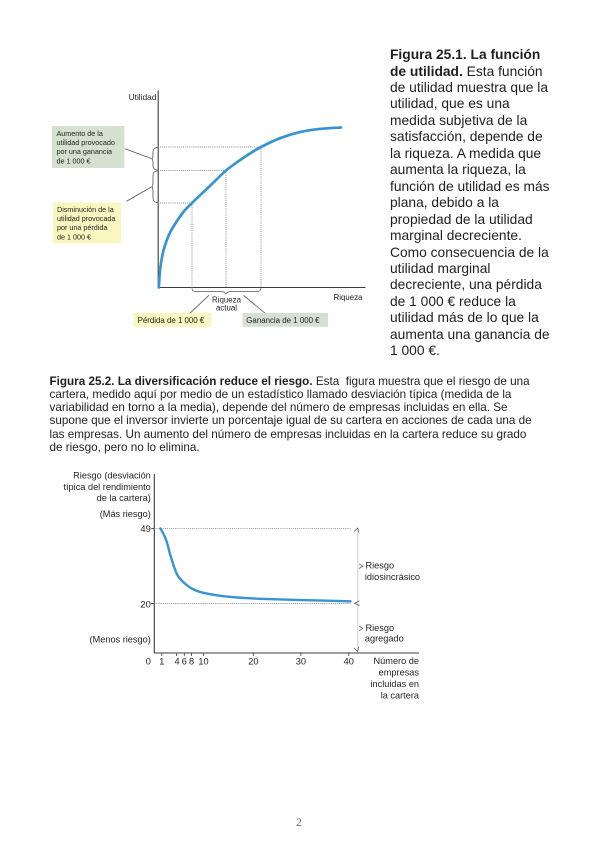  Describe the element at coordinates (349, 661) in the screenshot. I see `svg-text: 40` at that location.